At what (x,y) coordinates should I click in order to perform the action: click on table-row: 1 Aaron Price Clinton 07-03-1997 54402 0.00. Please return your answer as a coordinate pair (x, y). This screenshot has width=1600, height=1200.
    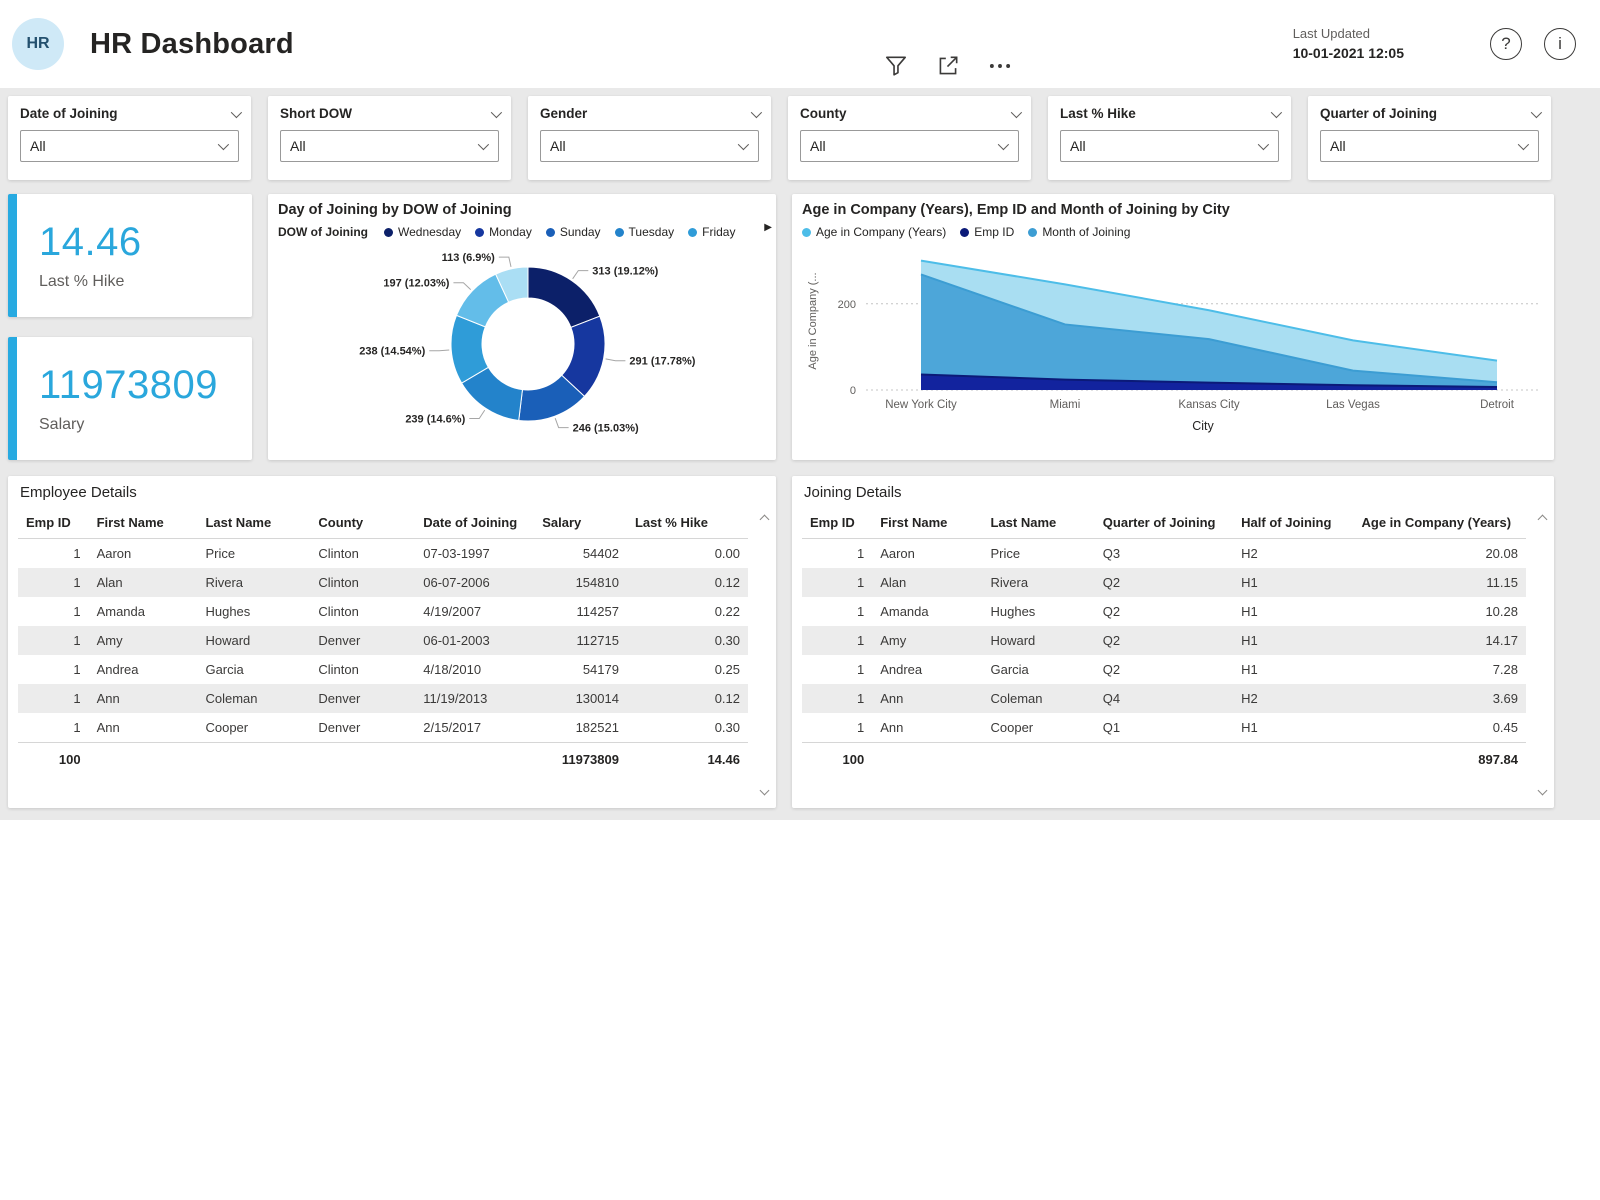
    Looking at the image, I should click on (383, 554).